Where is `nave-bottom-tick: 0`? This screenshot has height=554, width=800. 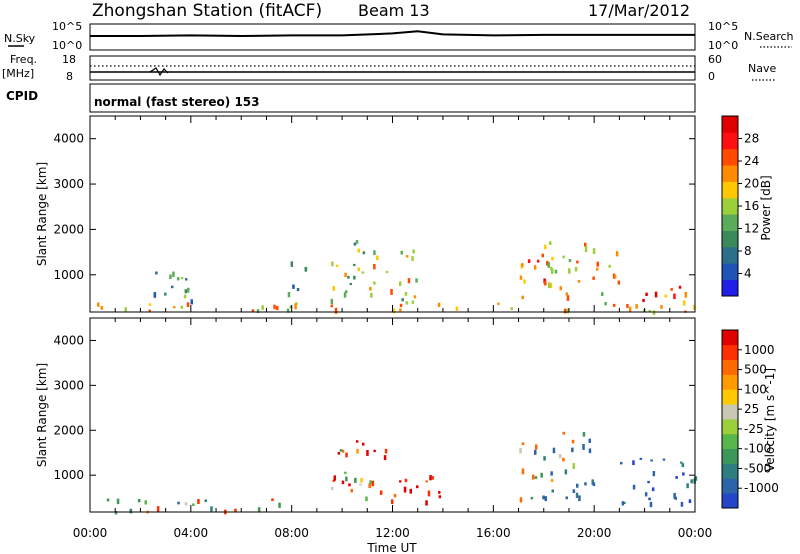 nave-bottom-tick: 0 is located at coordinates (711, 76).